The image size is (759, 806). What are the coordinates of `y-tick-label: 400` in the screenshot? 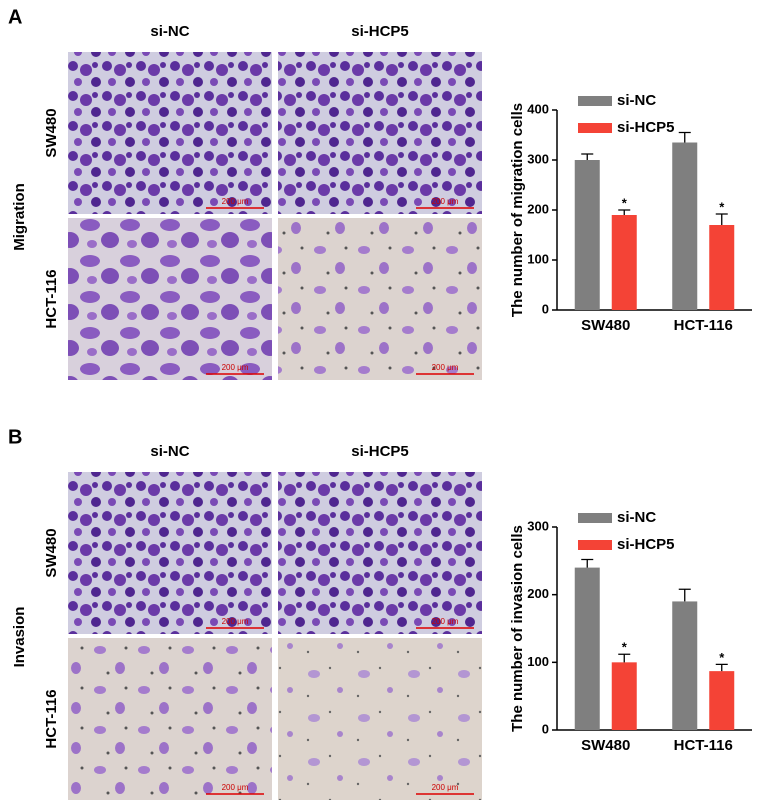 It's located at (538, 108).